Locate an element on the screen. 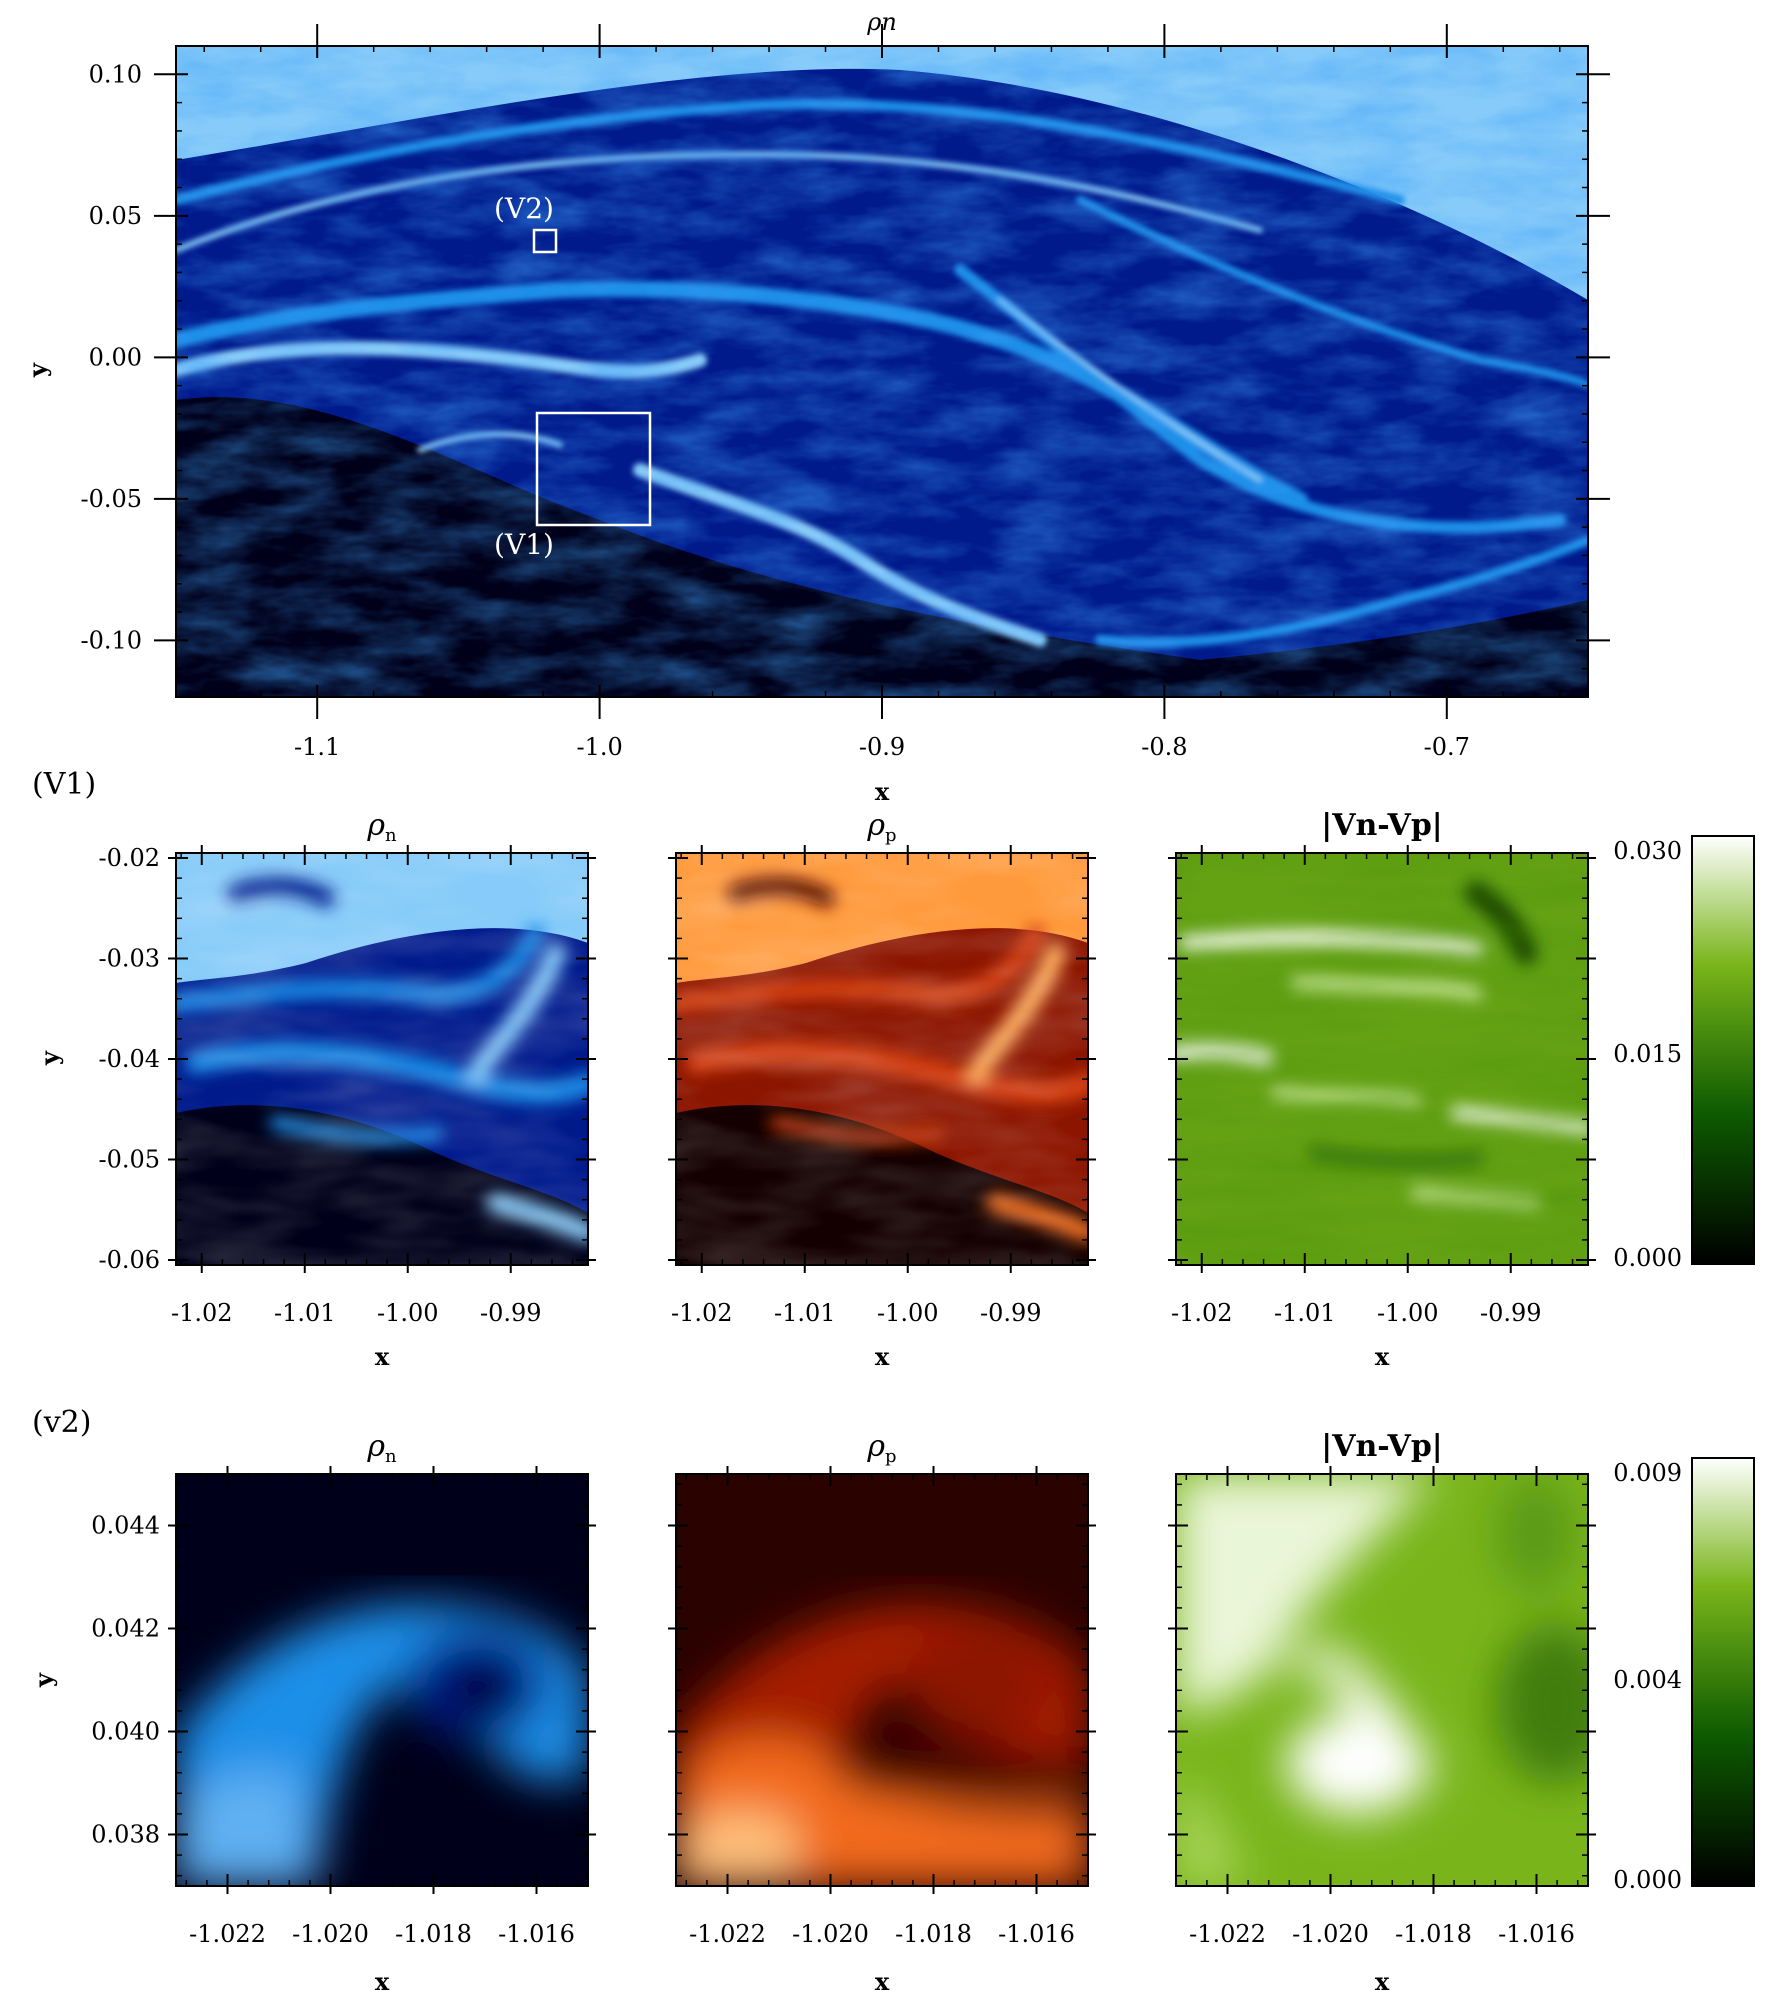 Image resolution: width=1771 pixels, height=2004 pixels. v1-xlabel-2: x is located at coordinates (882, 1356).